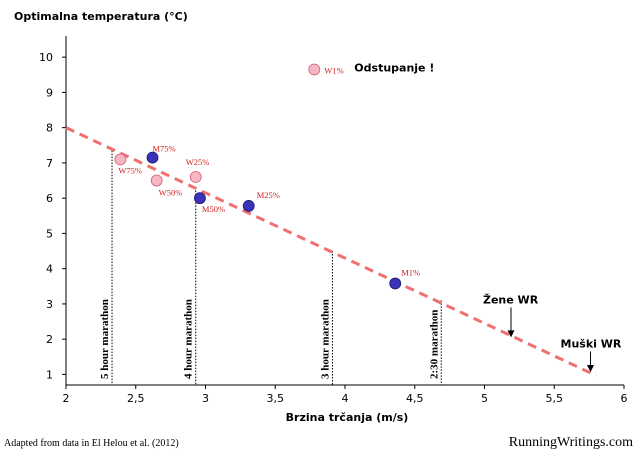 This screenshot has width=640, height=454. Describe the element at coordinates (49, 92) in the screenshot. I see `y-tick-label: 9` at that location.